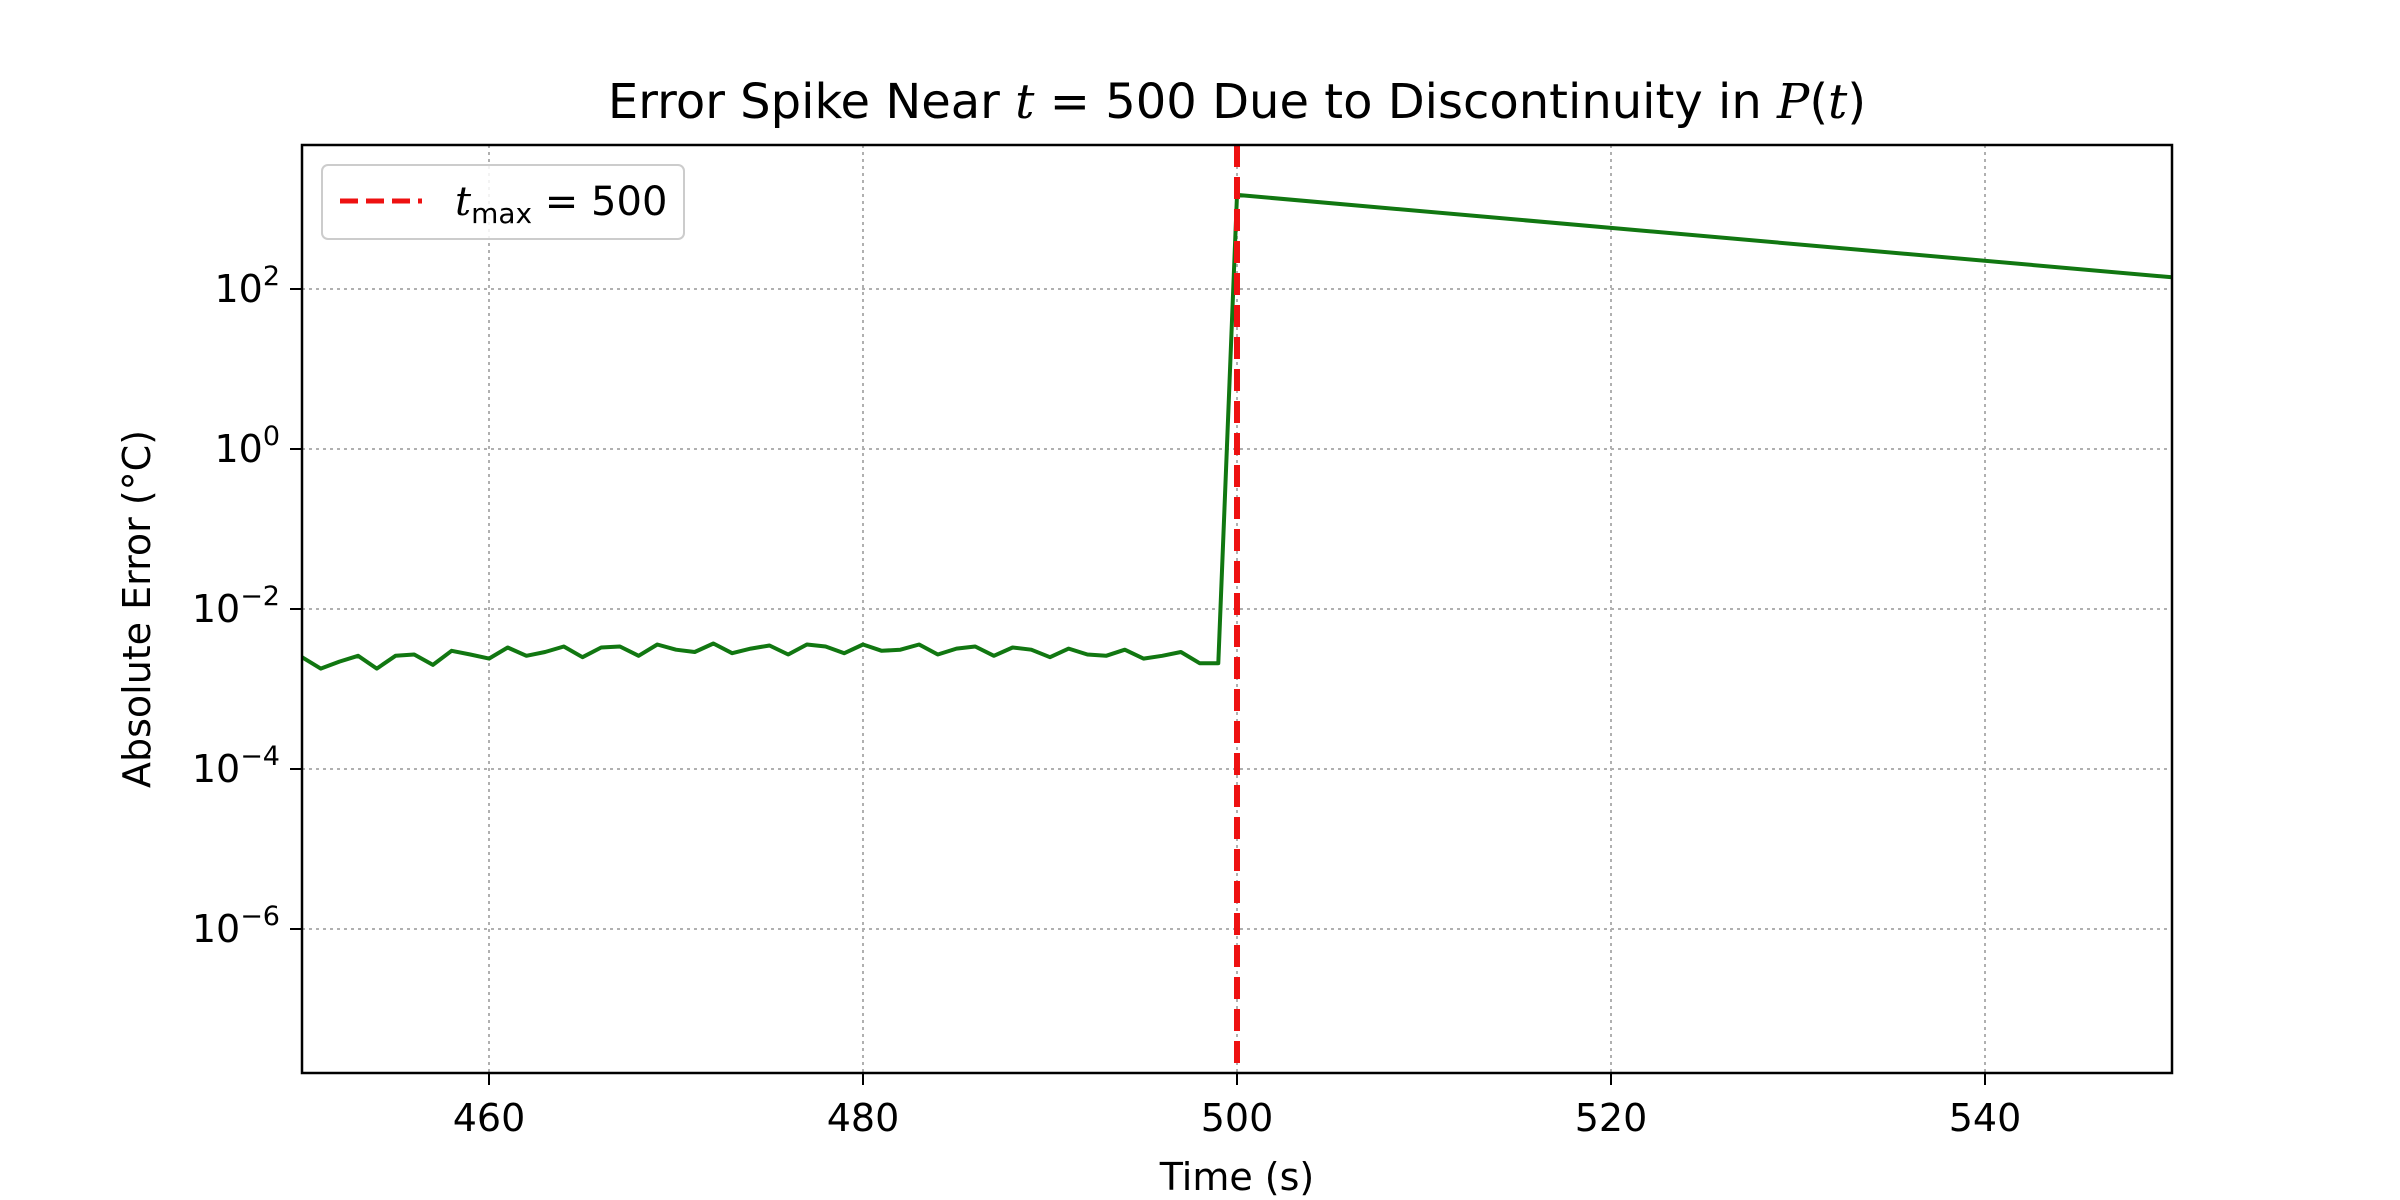 The width and height of the screenshot is (2400, 1200). I want to click on y-axis-ticks: 10² 10⁰ 10⁻² 10⁻⁴ 10⁻⁶, so click(247, 606).